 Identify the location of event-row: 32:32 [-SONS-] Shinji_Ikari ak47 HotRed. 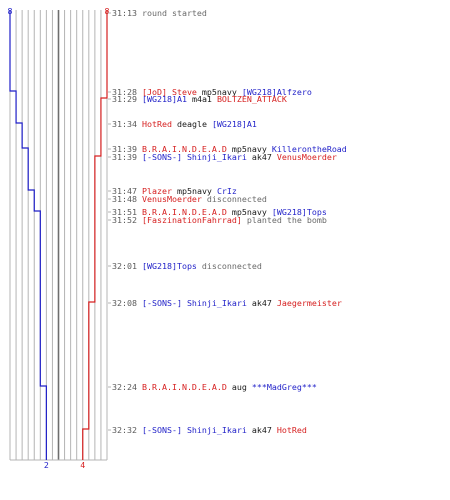
(209, 430).